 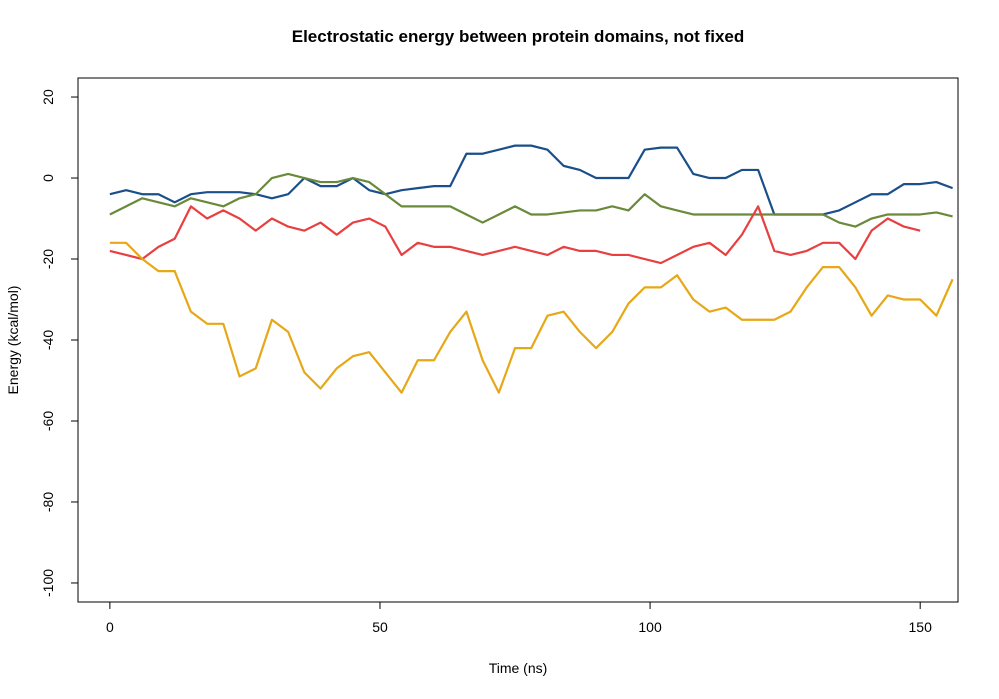 I want to click on x-tick-label: 150, so click(x=921, y=627).